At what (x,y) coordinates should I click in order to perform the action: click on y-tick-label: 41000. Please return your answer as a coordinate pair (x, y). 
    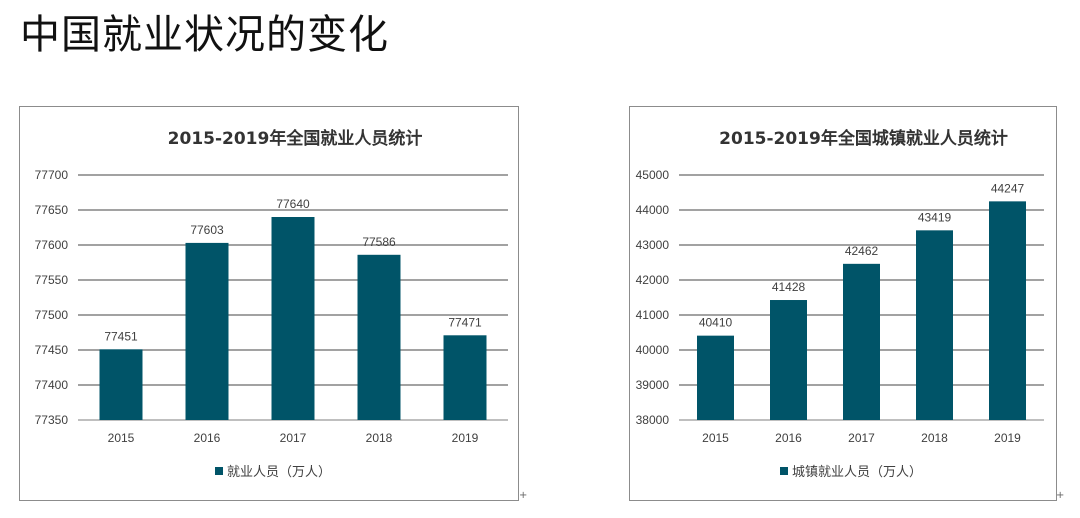
    Looking at the image, I should click on (653, 315).